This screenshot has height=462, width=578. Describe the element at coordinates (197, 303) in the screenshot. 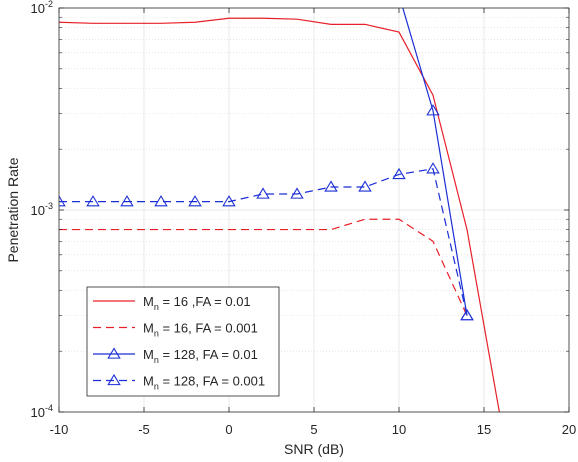

I see `legend-label: Mn = 16 ,FA = 0.01` at that location.